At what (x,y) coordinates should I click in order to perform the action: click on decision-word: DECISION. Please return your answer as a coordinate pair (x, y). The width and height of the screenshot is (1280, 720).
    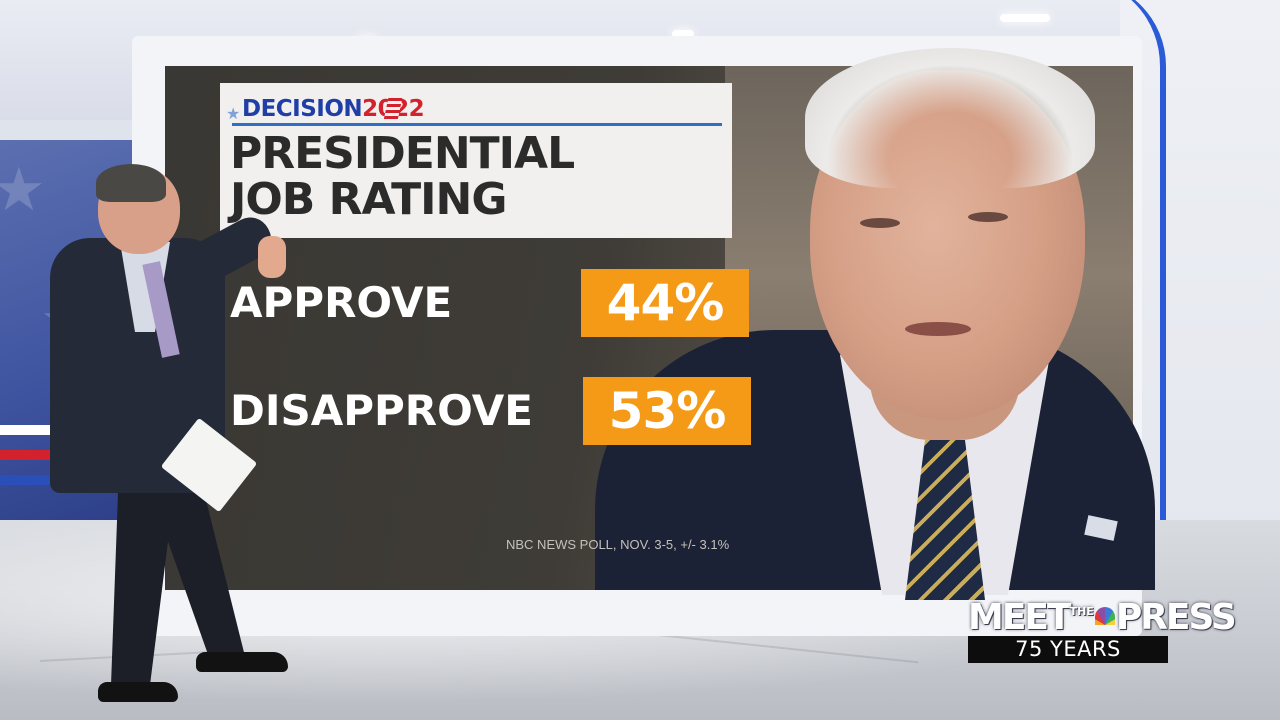
    Looking at the image, I should click on (302, 109).